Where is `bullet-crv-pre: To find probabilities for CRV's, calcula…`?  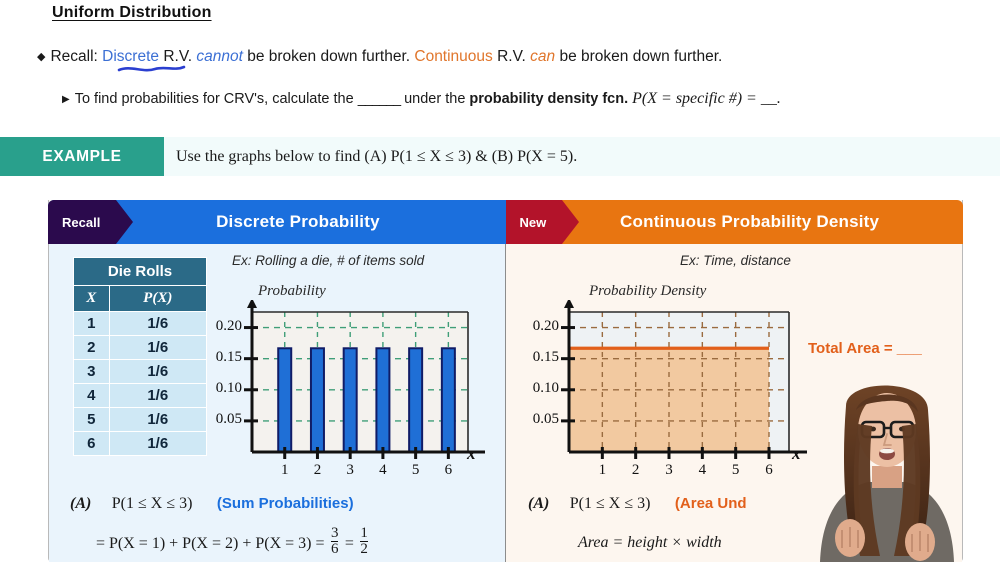 bullet-crv-pre: To find probabilities for CRV's, calcula… is located at coordinates (216, 99).